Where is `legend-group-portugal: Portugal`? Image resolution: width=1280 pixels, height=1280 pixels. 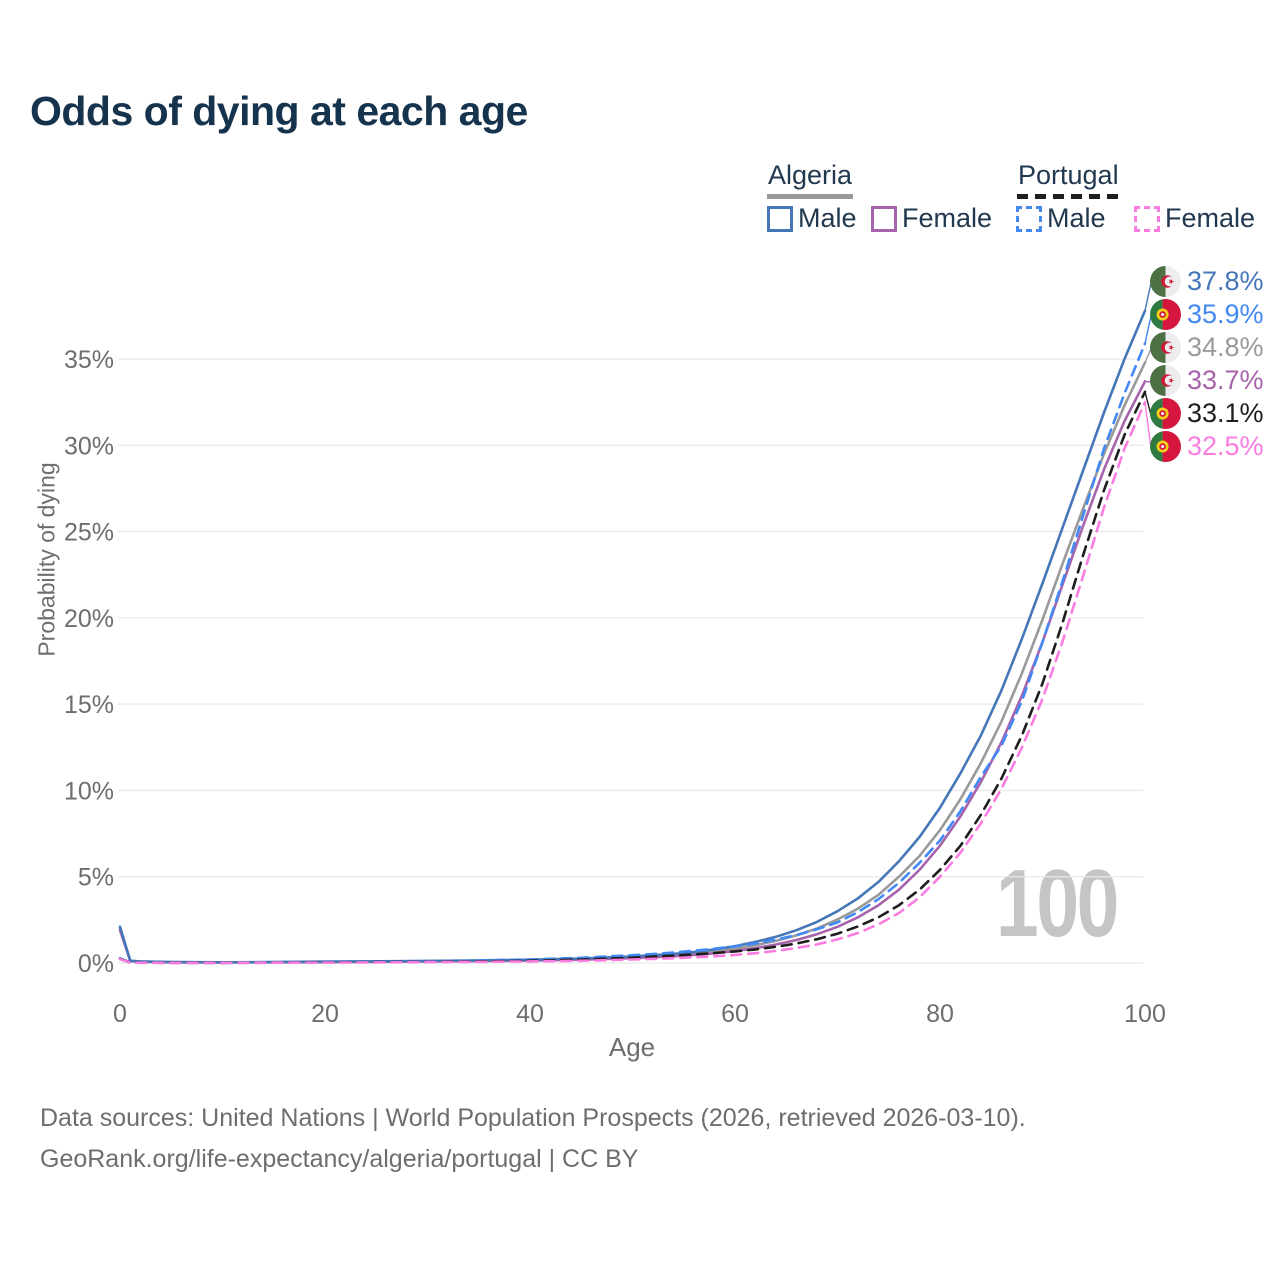 legend-group-portugal: Portugal is located at coordinates (1068, 175).